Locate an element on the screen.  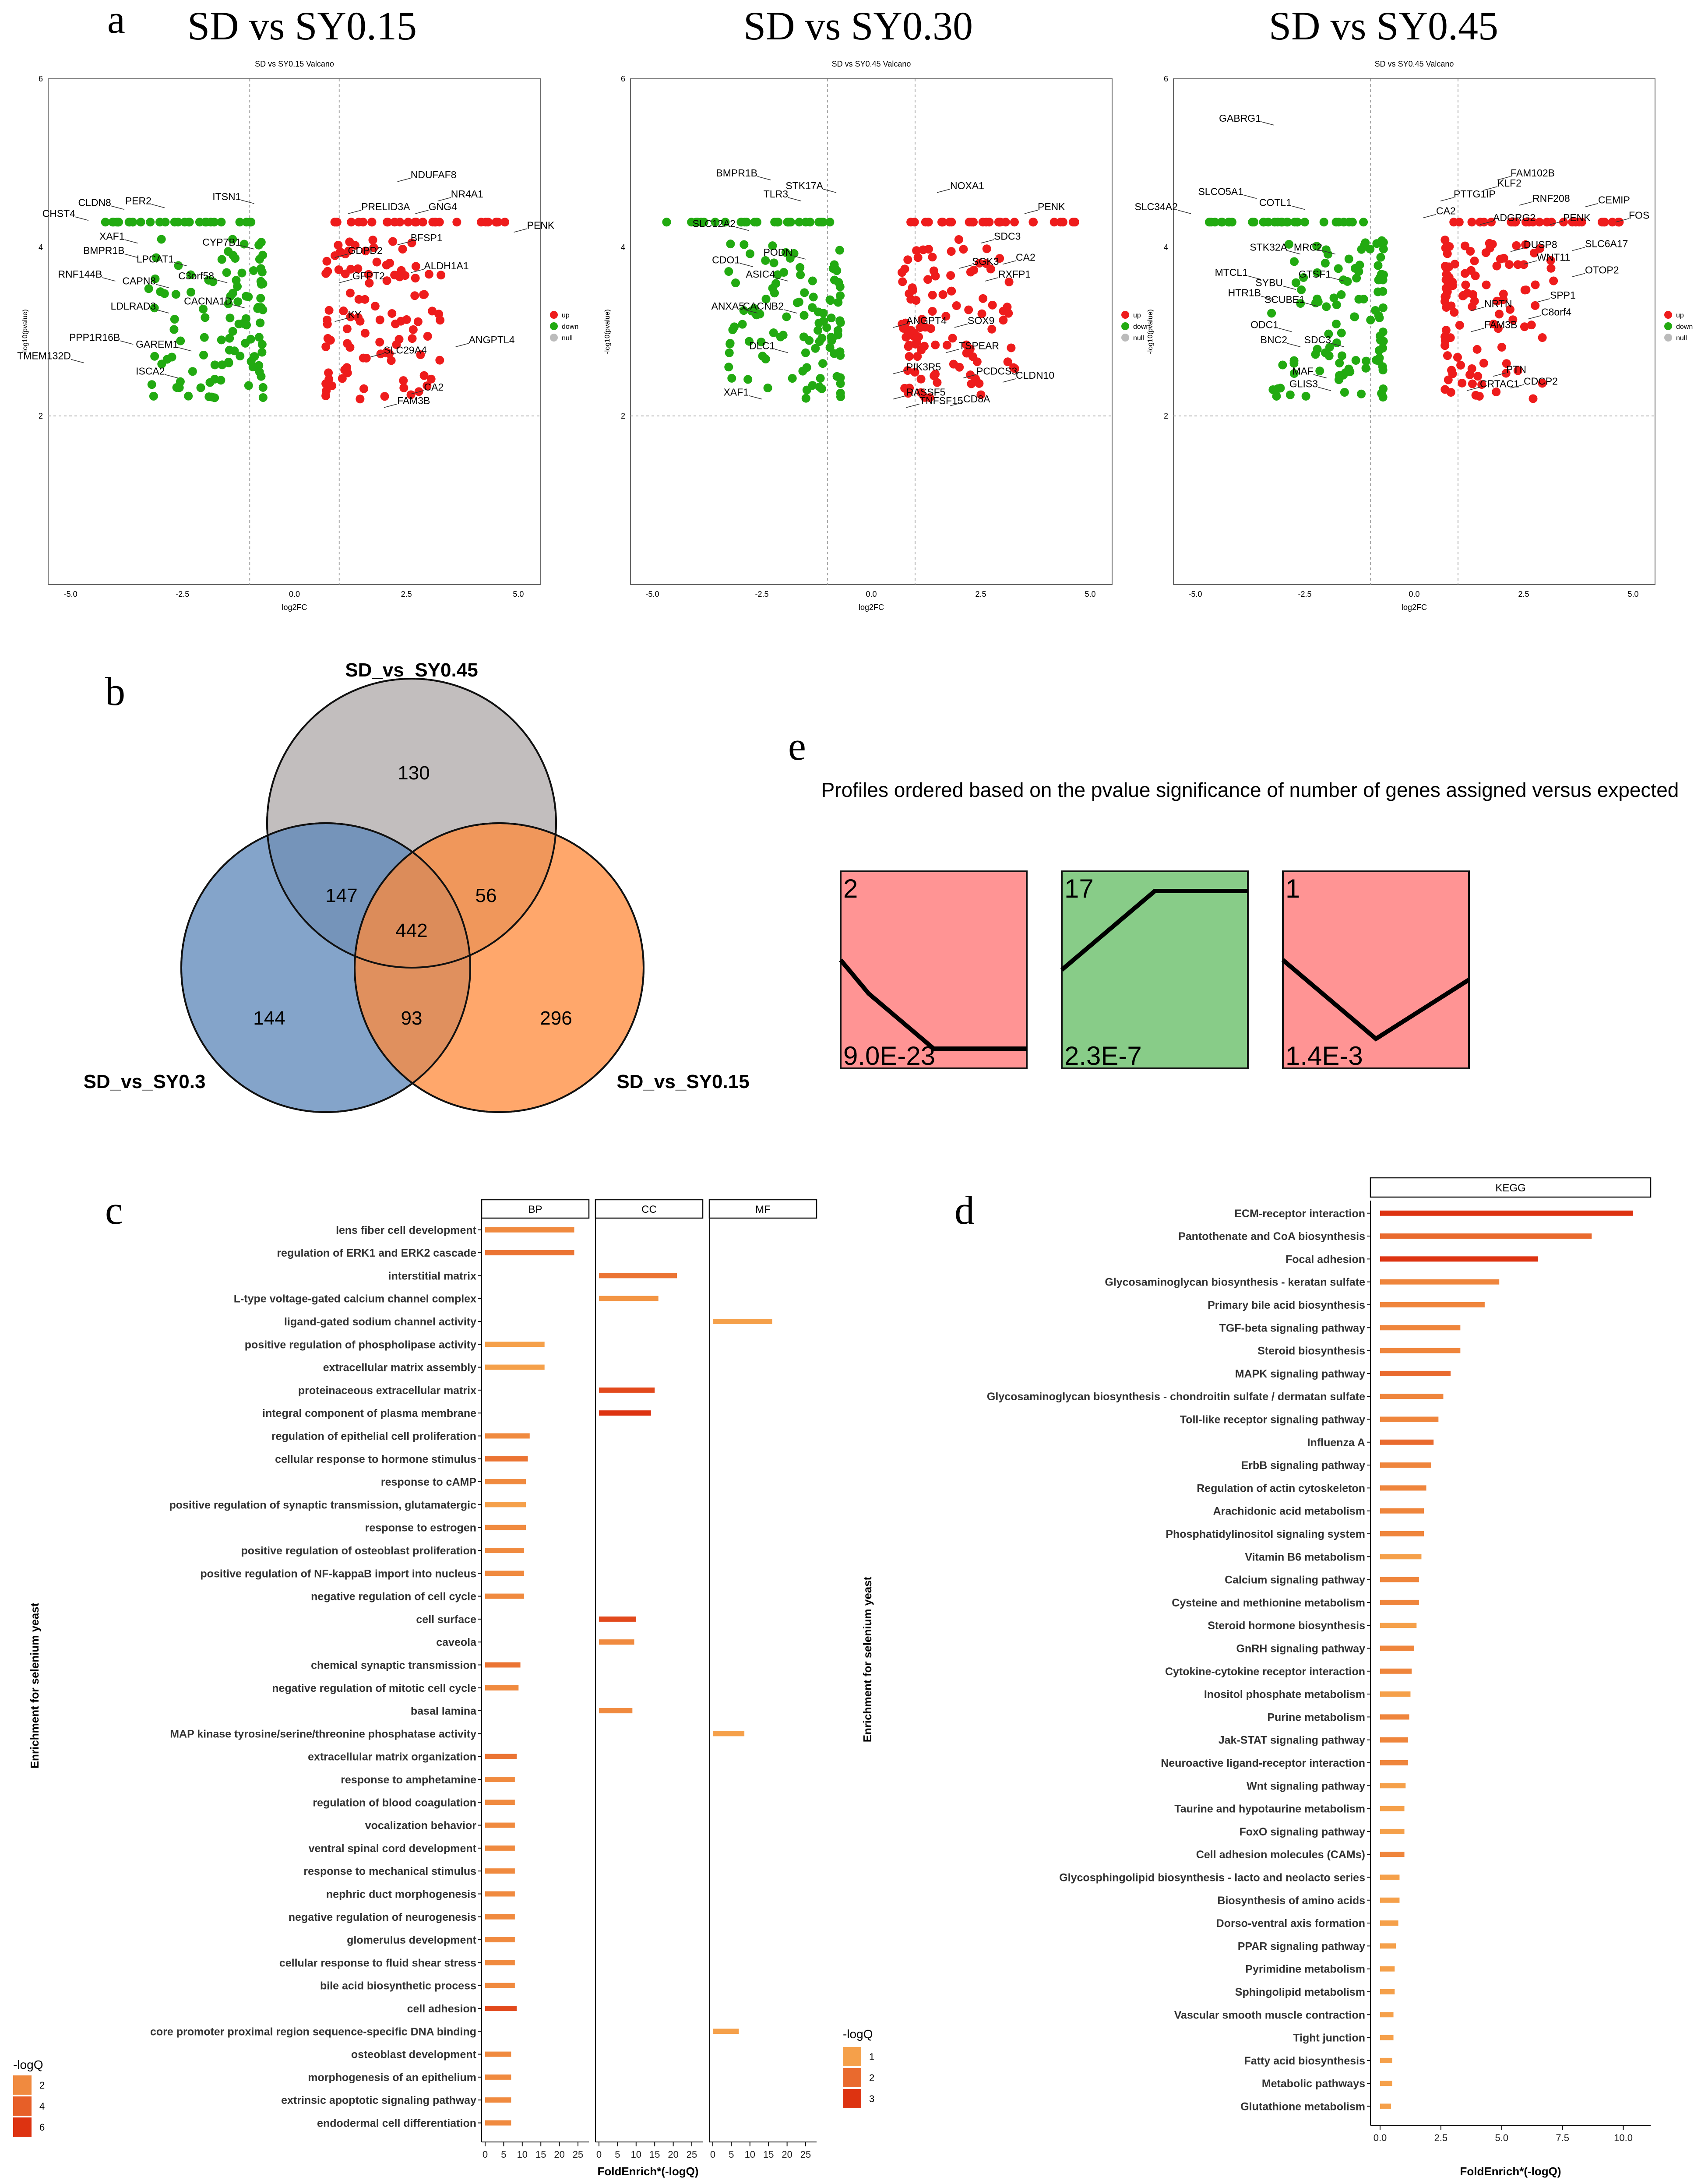
gene-label: NR4A1 is located at coordinates (467, 194).